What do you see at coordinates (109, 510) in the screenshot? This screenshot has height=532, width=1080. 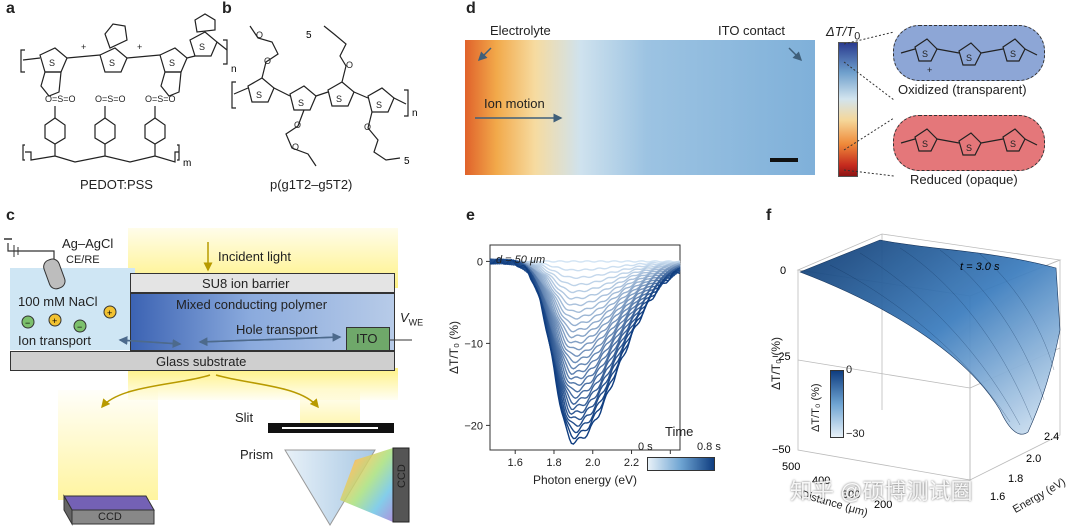 I see `ccd-detector-left` at bounding box center [109, 510].